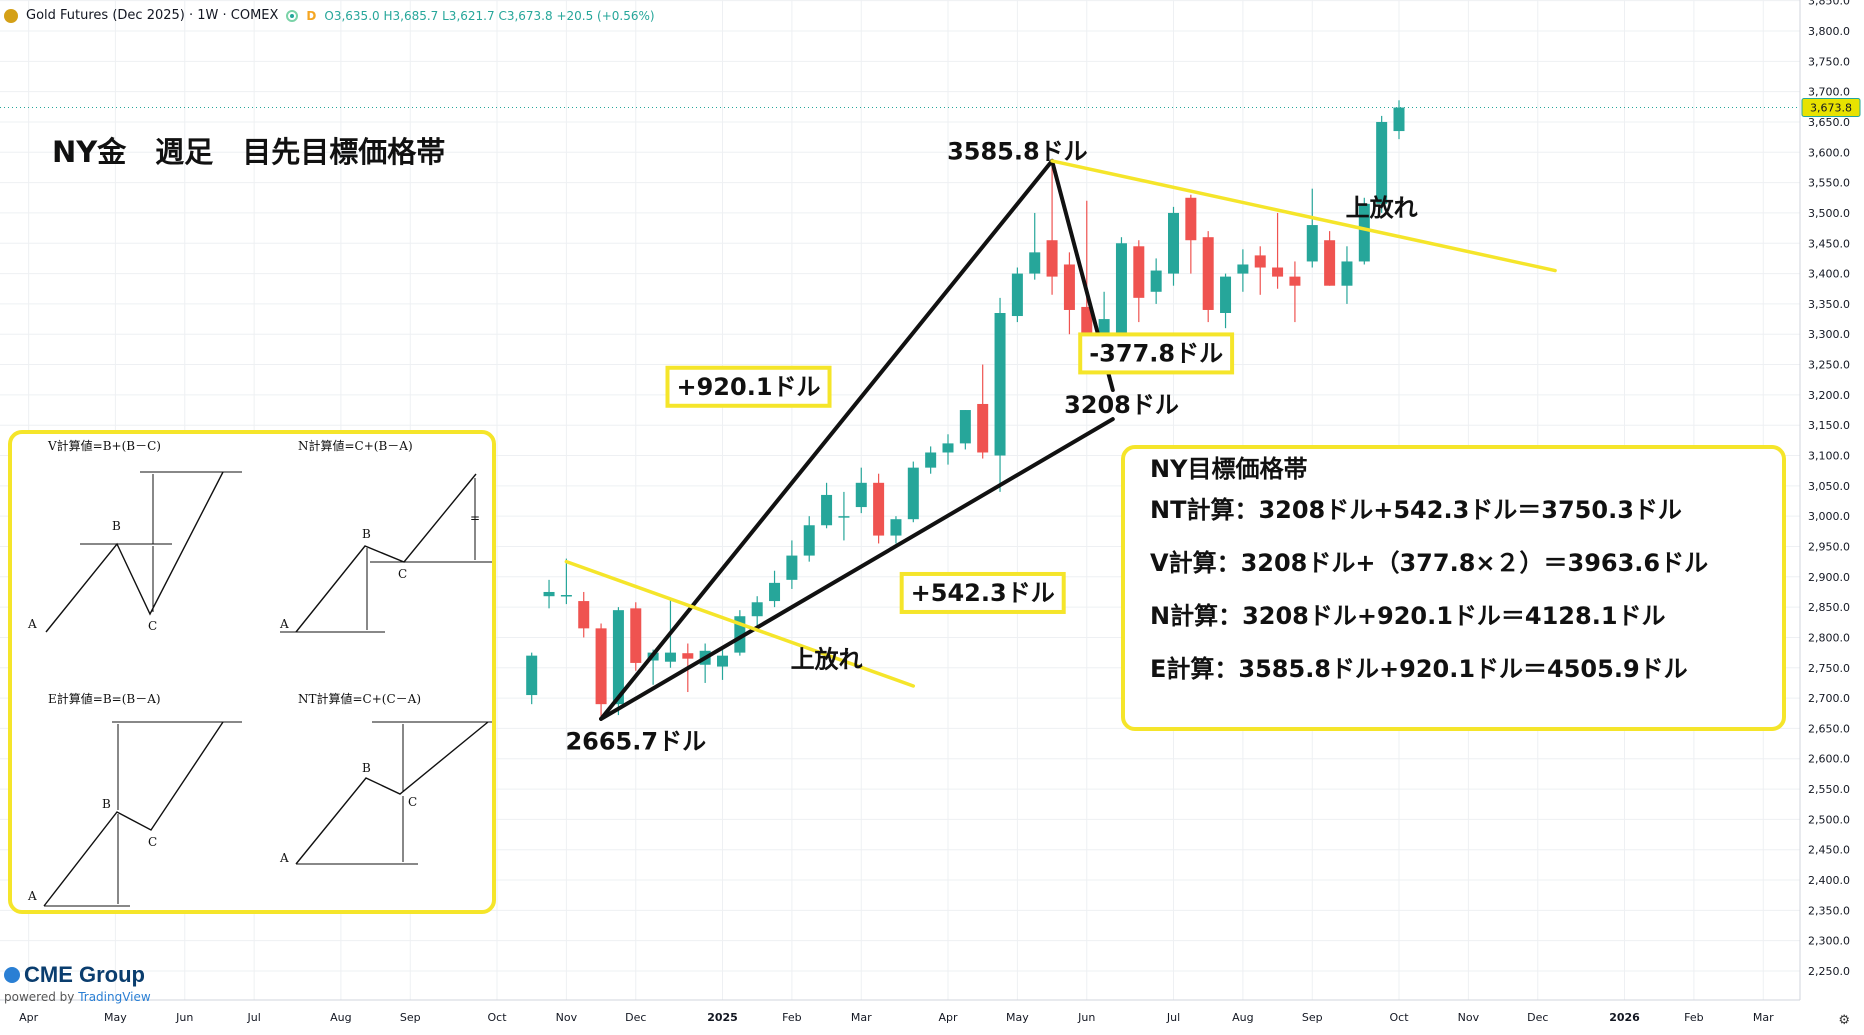  Describe the element at coordinates (748, 386) in the screenshot. I see `label-plus-920-box` at that location.